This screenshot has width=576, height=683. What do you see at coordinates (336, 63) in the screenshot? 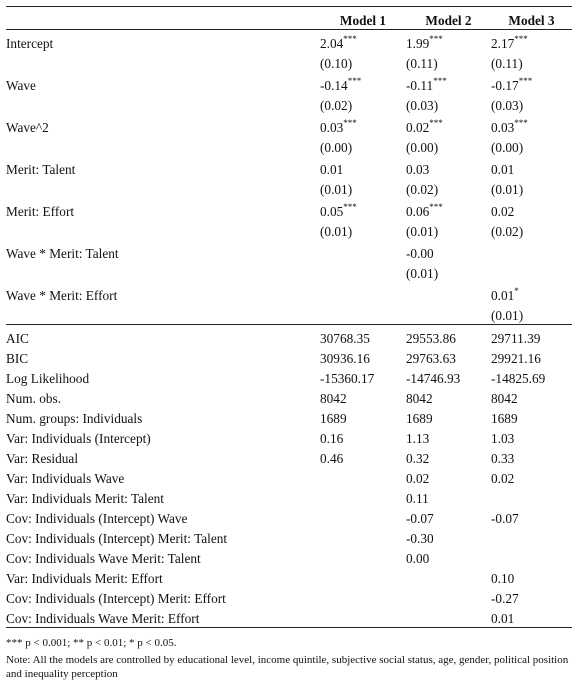
I see `standard-error: (0.10)` at bounding box center [336, 63].